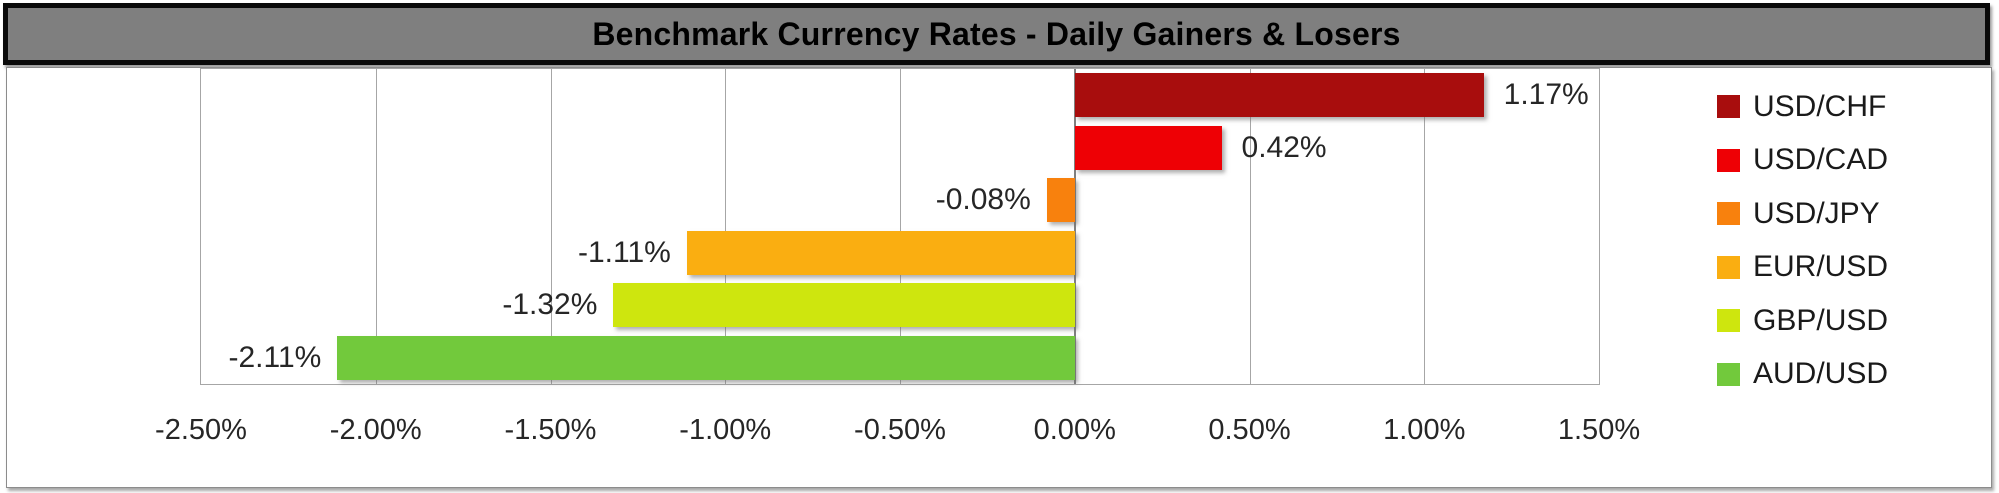 The image size is (1999, 493). I want to click on legend-label: USD/JPY, so click(1816, 213).